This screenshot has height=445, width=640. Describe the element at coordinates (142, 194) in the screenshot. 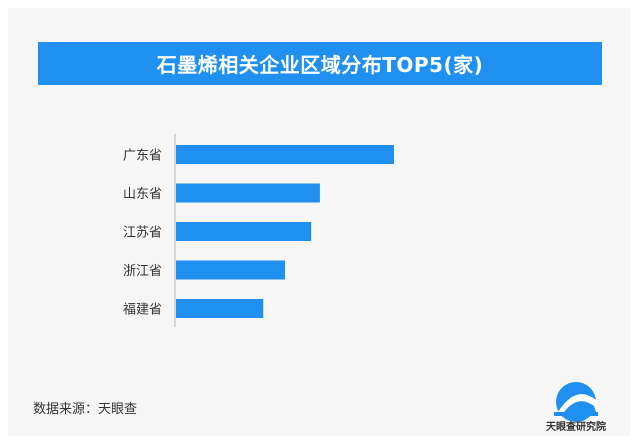

I see `category-label-2: 山东省` at that location.